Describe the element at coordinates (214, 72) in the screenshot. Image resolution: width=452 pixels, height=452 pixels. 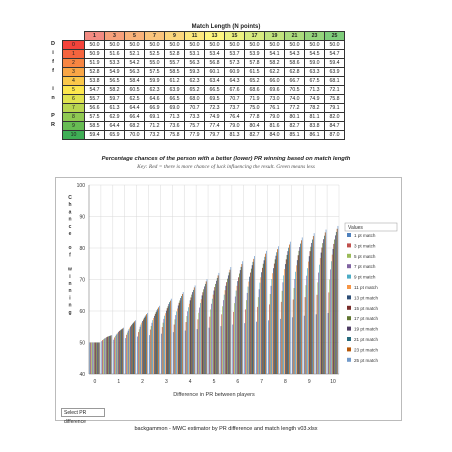
I see `table-cell: 60.1` at that location.